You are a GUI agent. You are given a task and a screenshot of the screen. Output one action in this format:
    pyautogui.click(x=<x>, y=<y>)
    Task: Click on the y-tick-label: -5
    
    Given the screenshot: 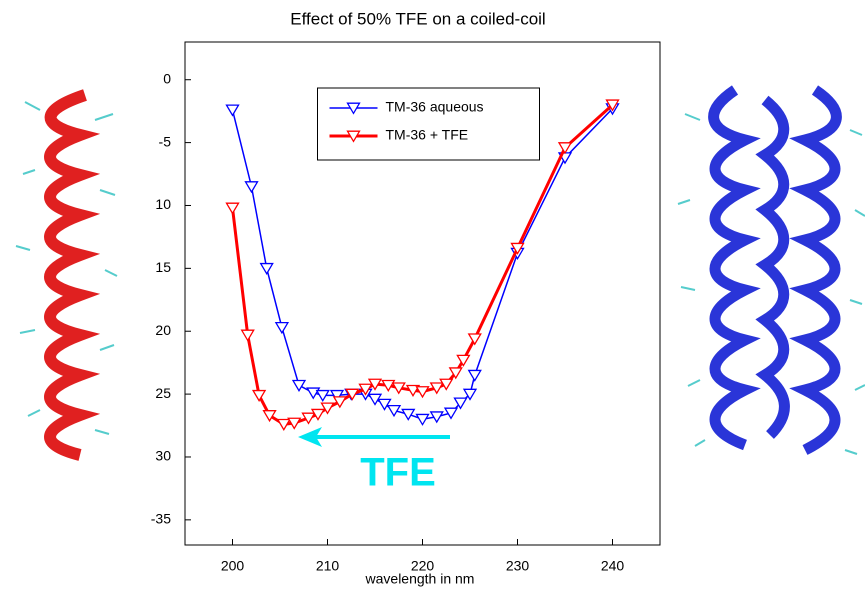 What is the action you would take?
    pyautogui.click(x=165, y=141)
    